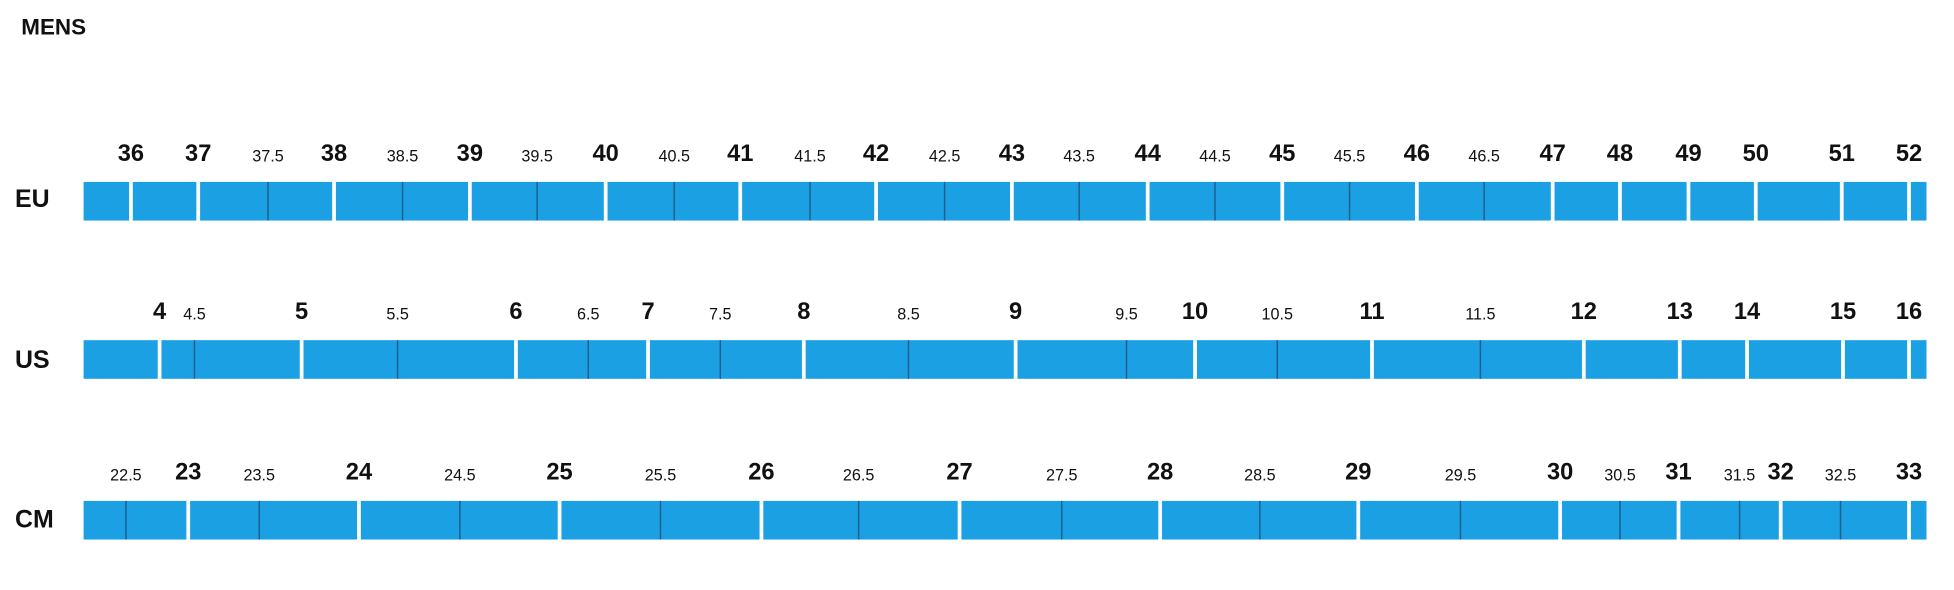  Describe the element at coordinates (53, 27) in the screenshot. I see `title: MENS` at that location.